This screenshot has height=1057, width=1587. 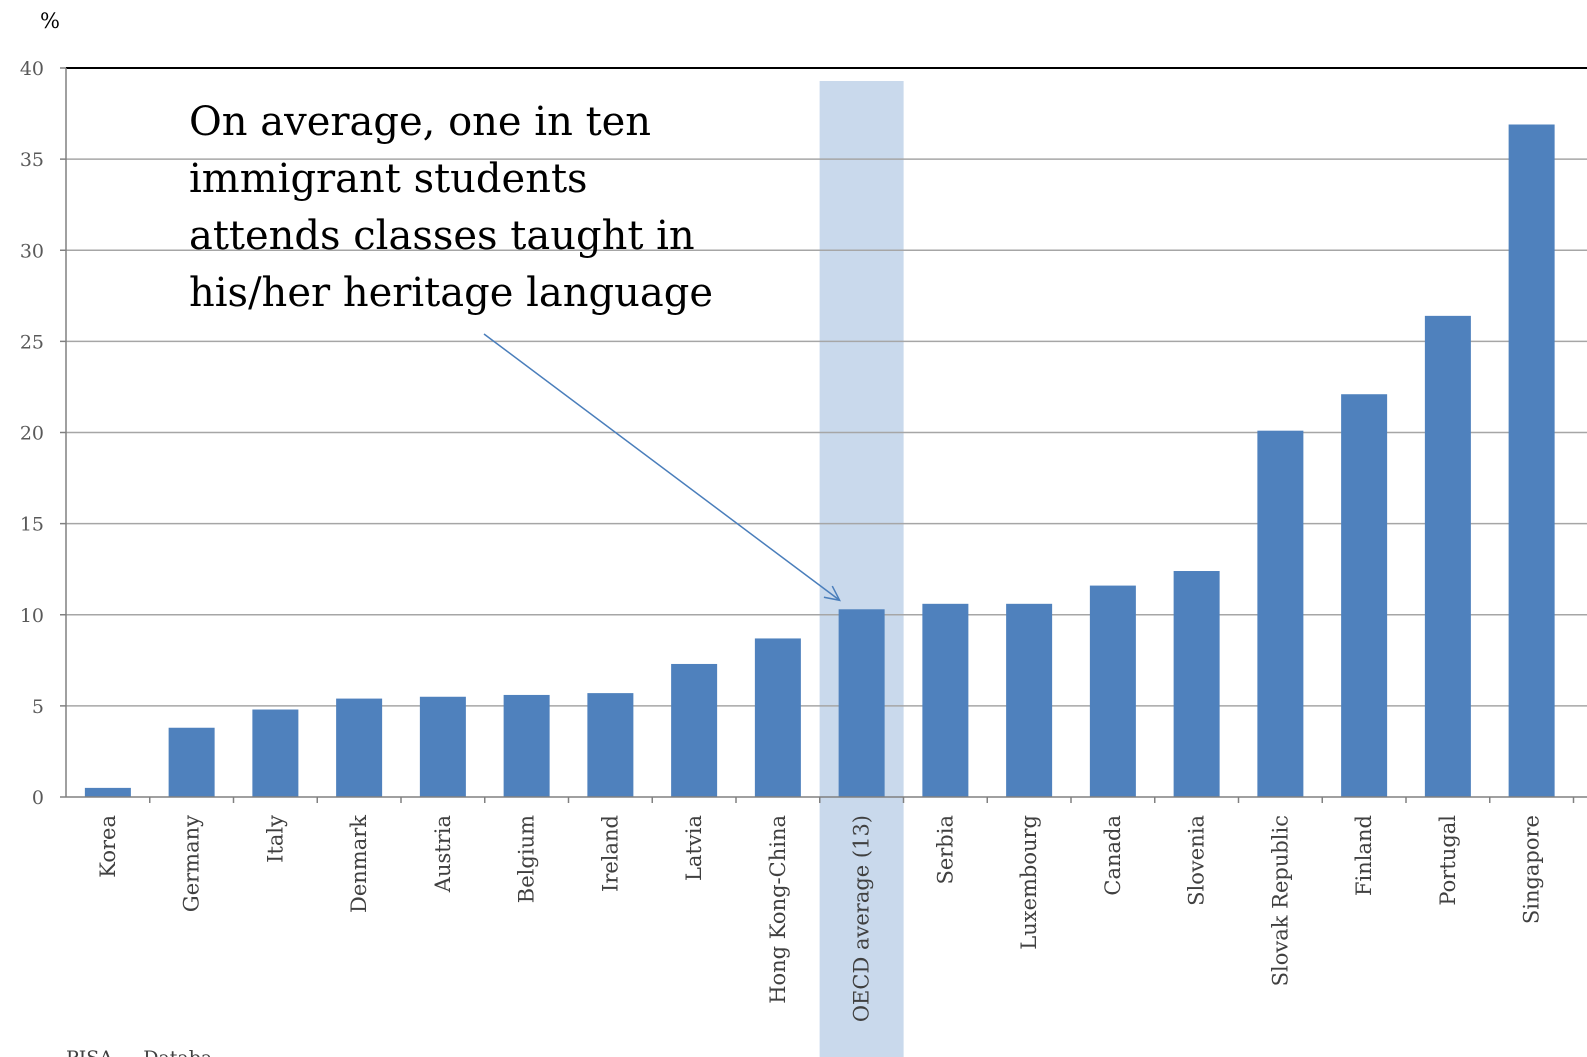 What do you see at coordinates (862, 918) in the screenshot?
I see `x-category-label: OECD average (13)` at bounding box center [862, 918].